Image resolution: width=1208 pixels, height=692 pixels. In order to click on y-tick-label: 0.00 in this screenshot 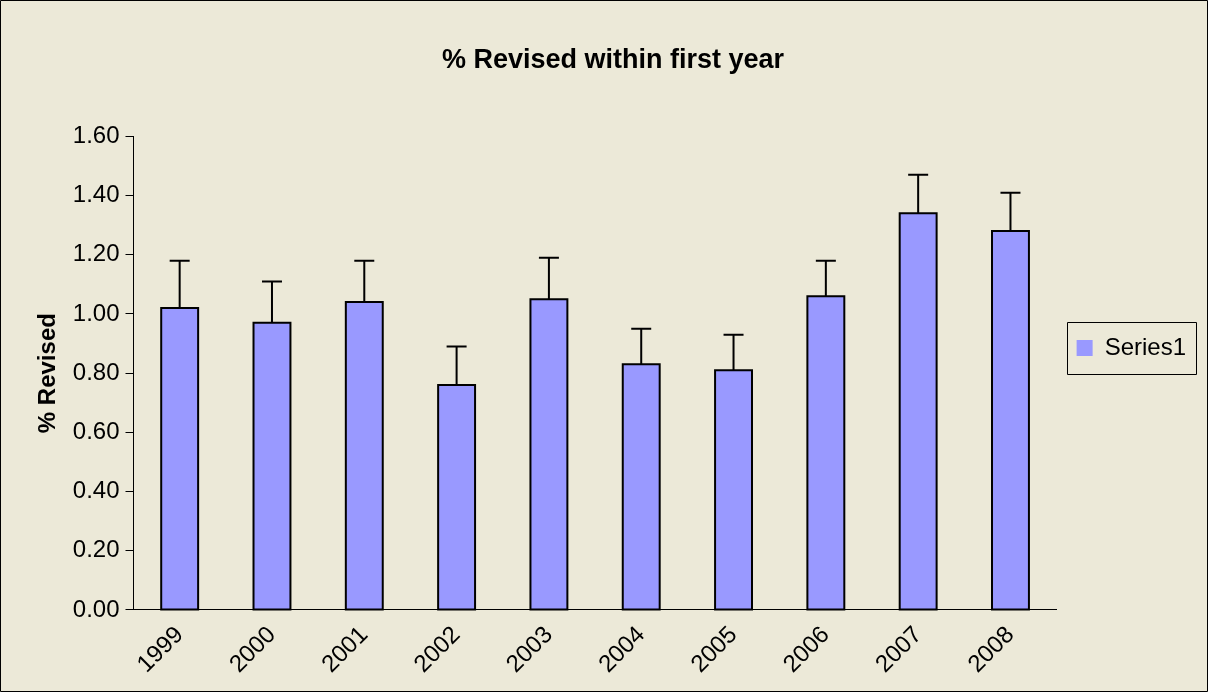, I will do `click(96, 608)`.